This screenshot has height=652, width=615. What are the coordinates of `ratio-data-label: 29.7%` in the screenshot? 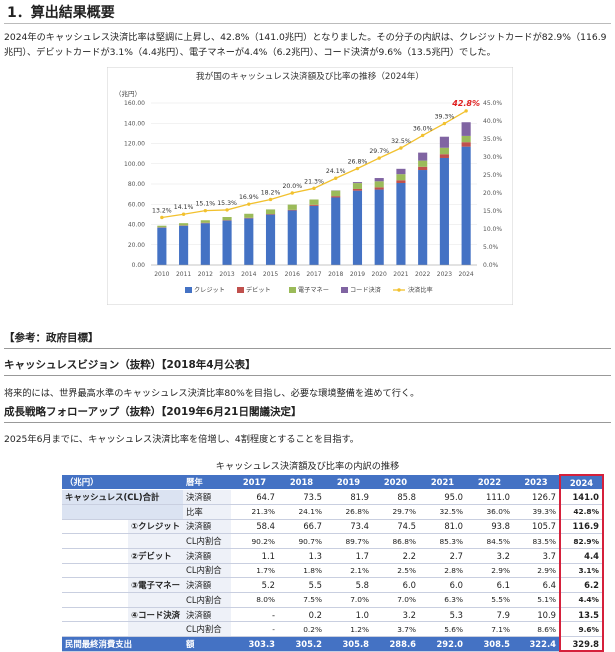 It's located at (379, 151).